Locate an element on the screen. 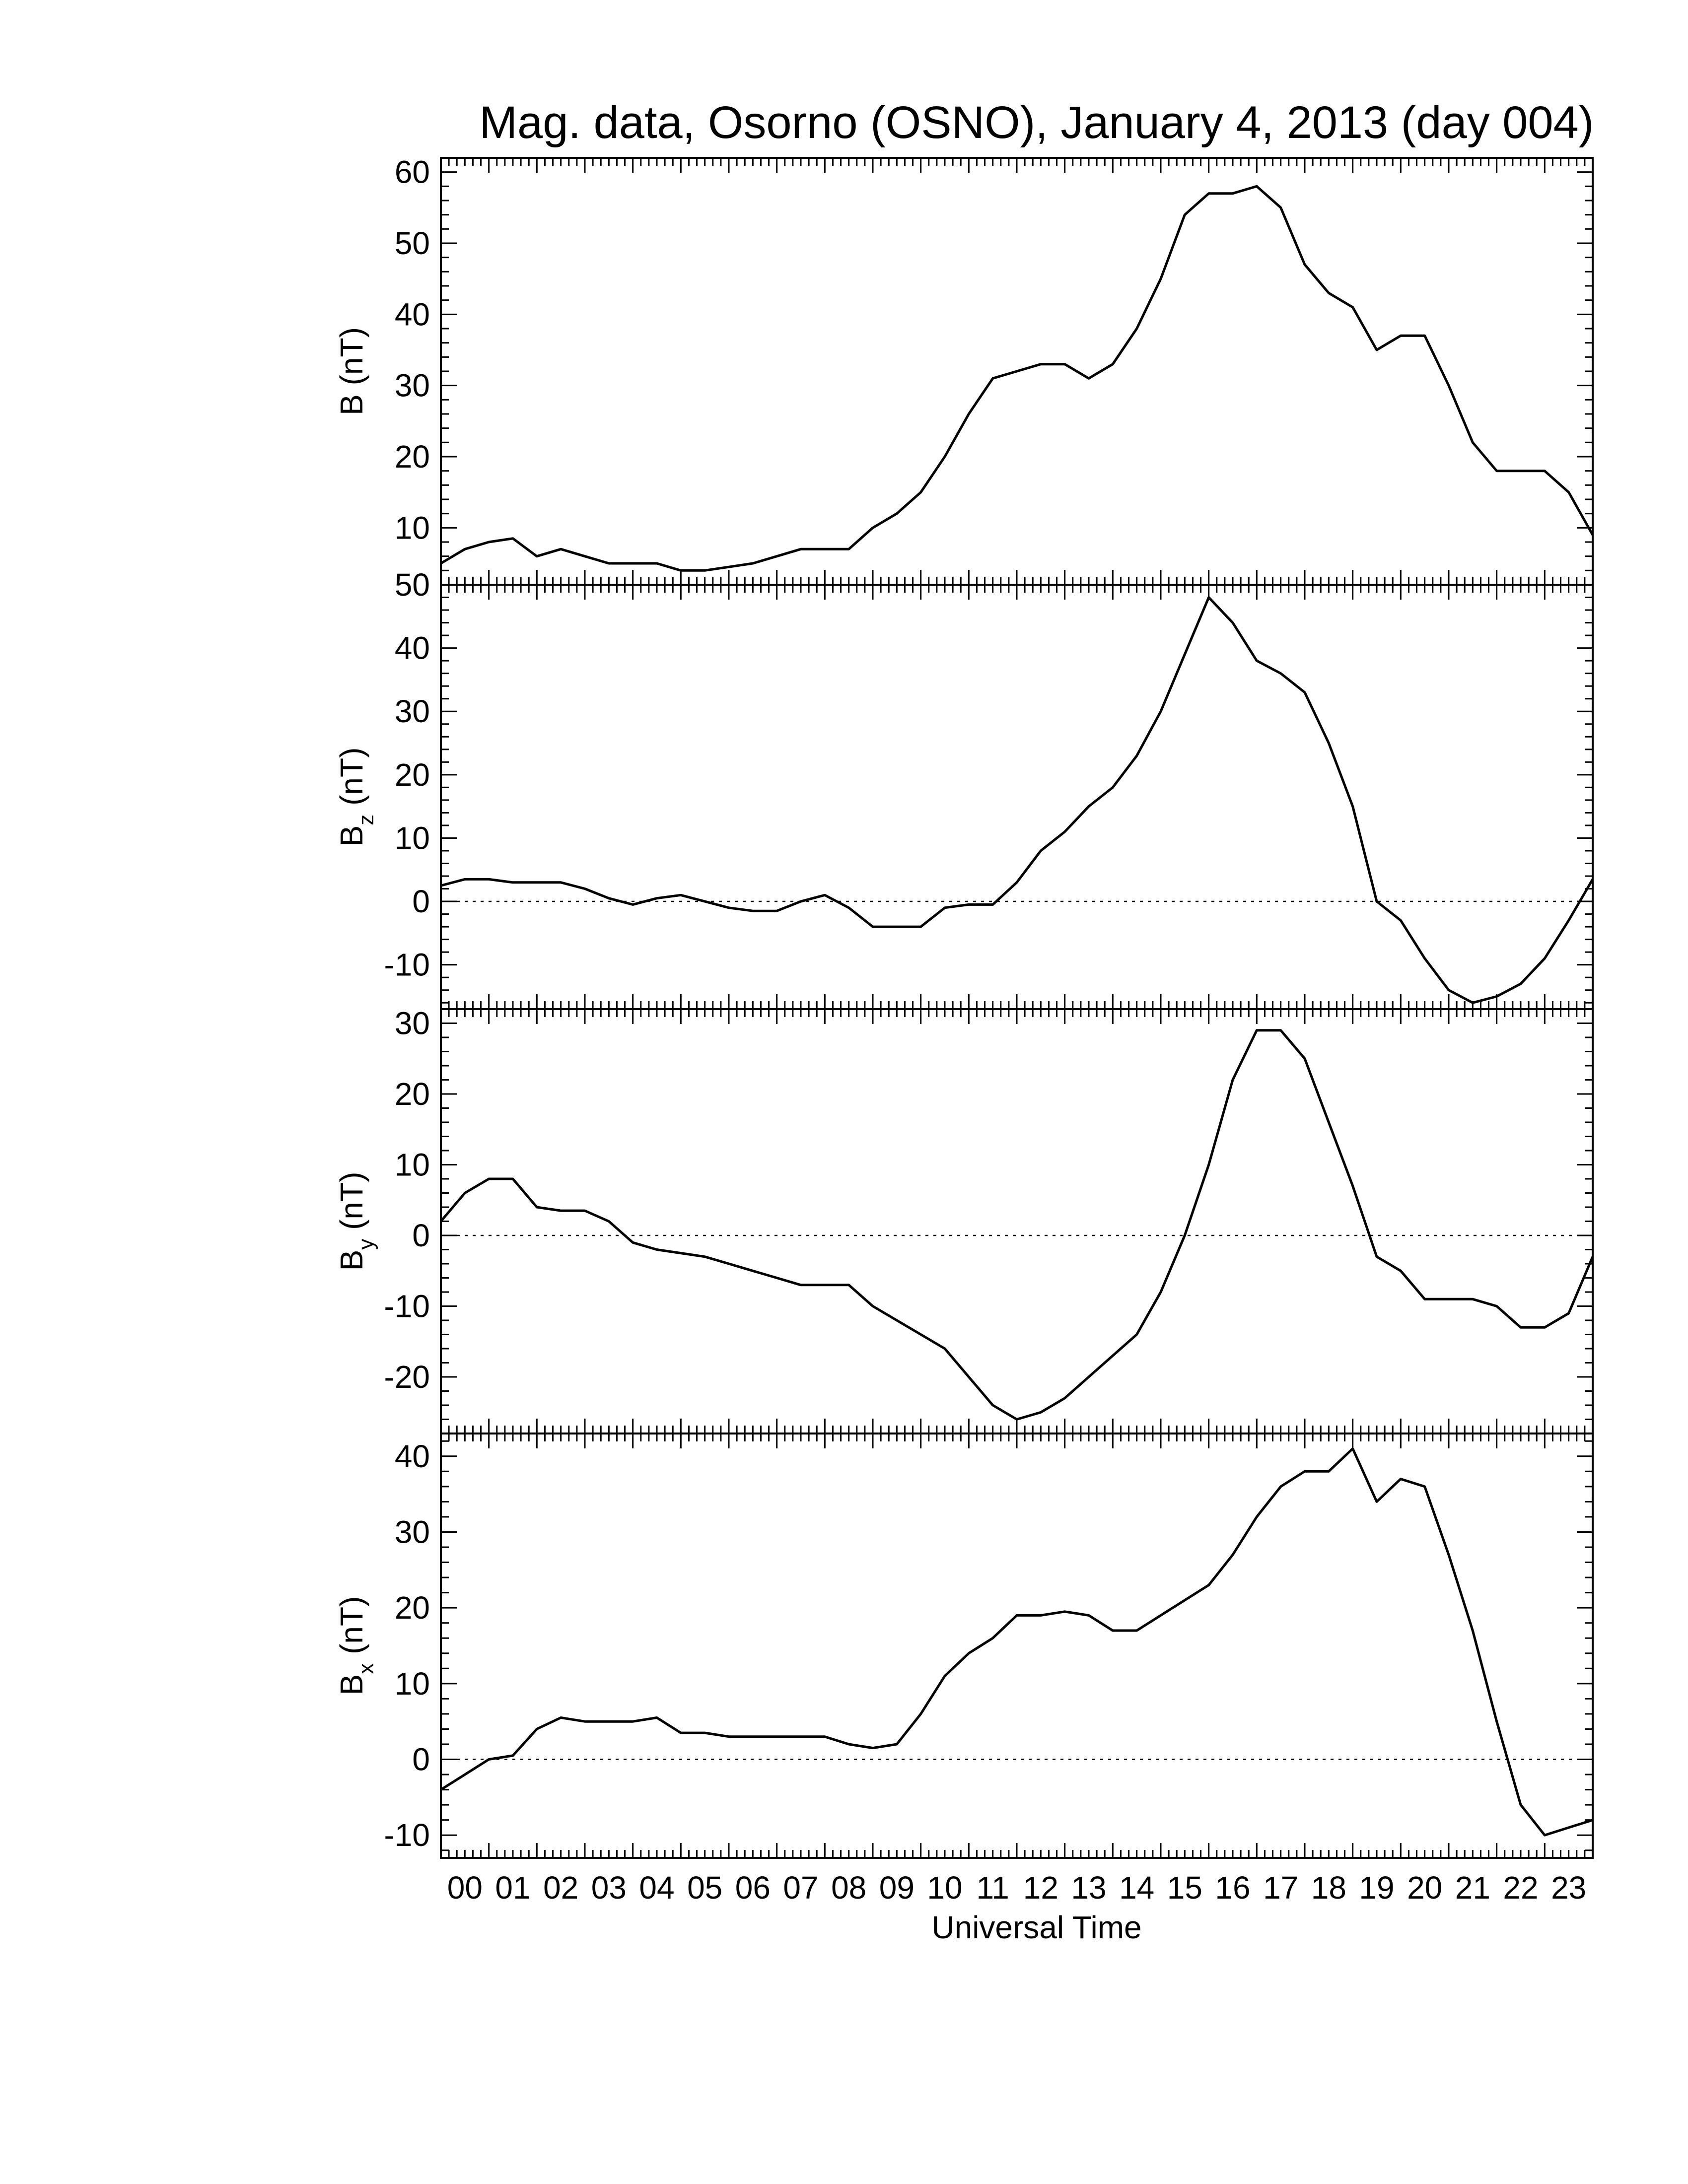  x-tick-label: 14 is located at coordinates (1136, 1888).